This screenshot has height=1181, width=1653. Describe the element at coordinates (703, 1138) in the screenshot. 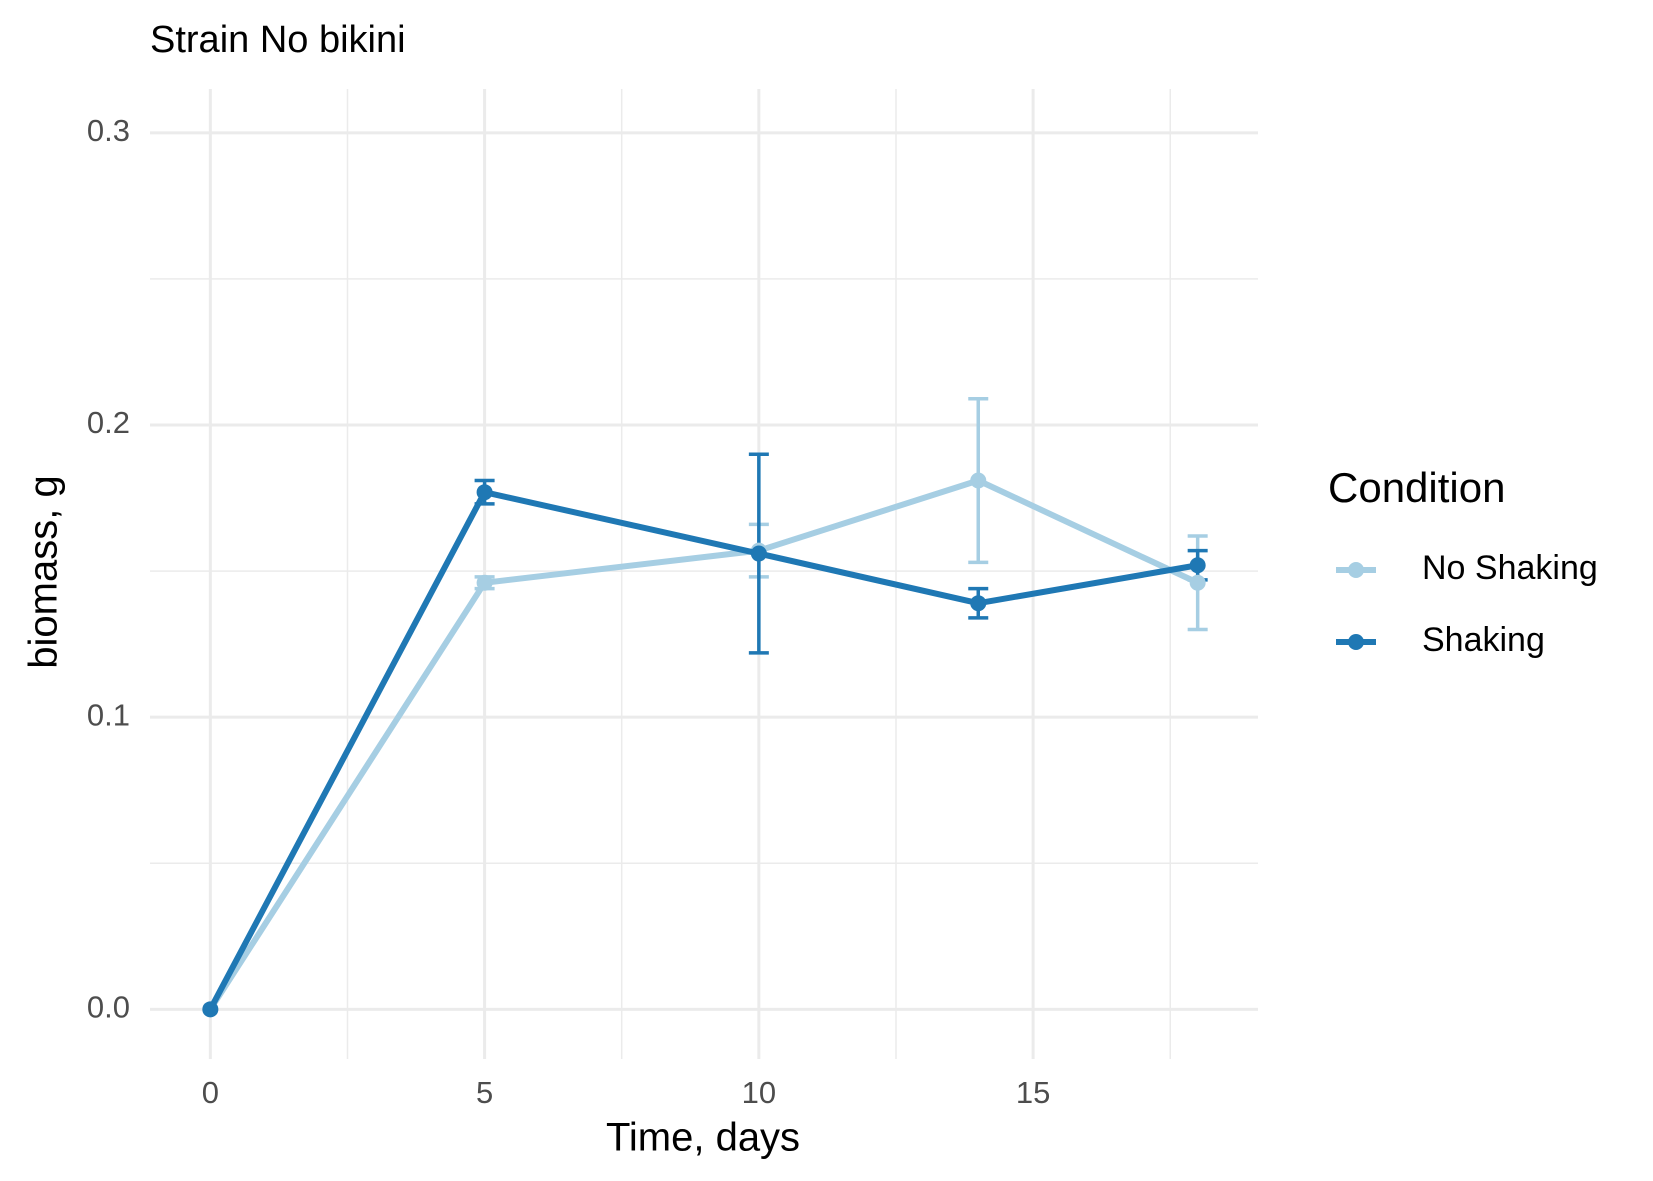

I see `x-axis-label: Time, days` at that location.